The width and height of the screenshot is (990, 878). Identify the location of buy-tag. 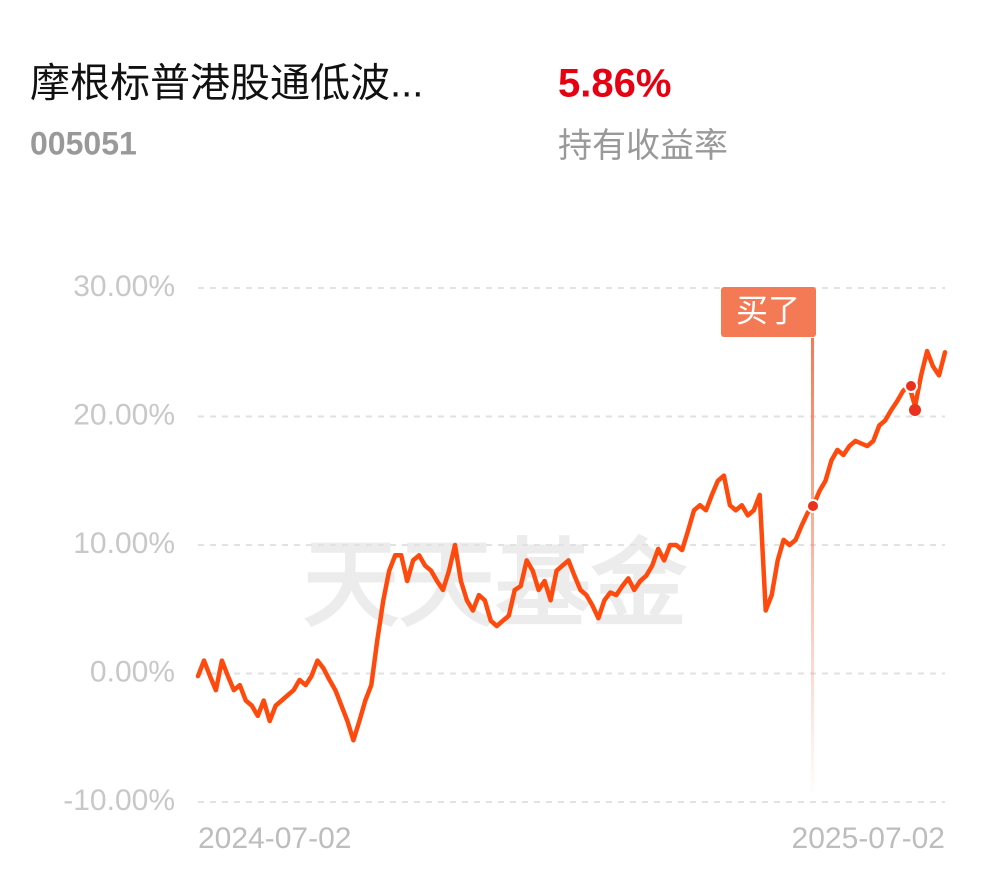
(768, 312).